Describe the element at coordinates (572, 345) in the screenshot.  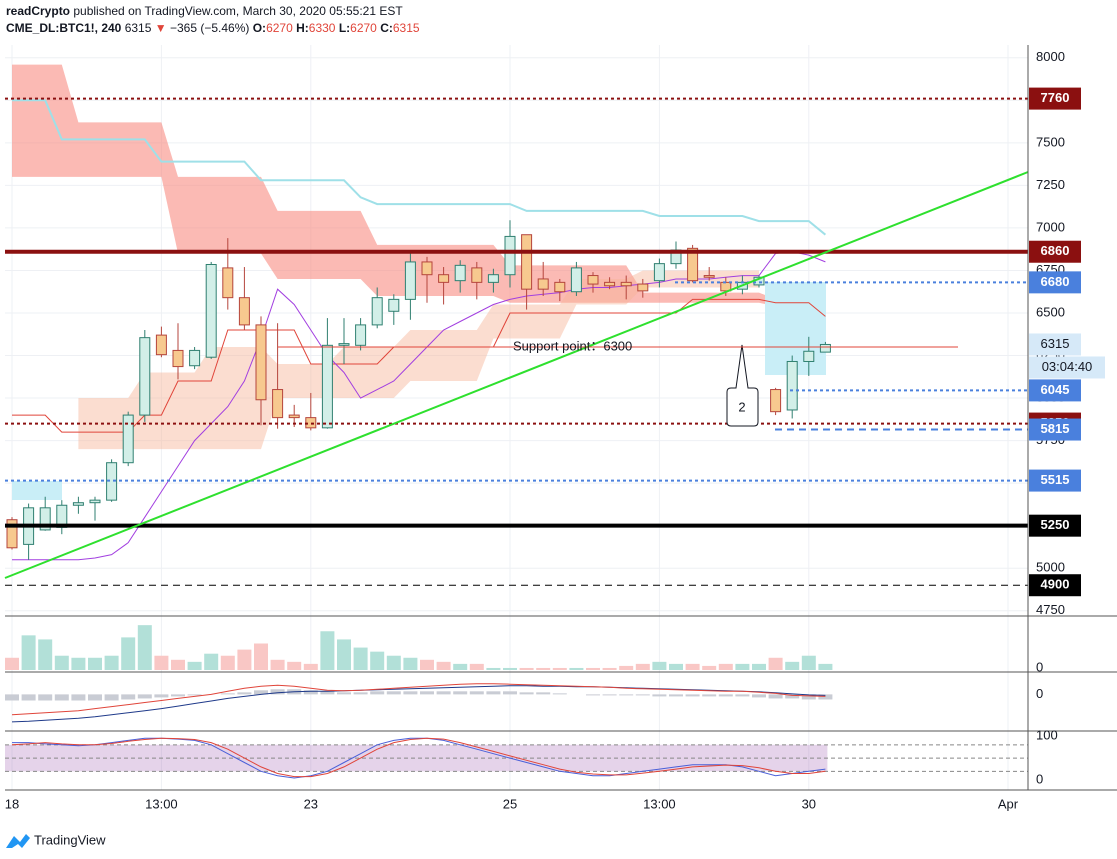
I see `annotation-text: Support point：6300` at that location.